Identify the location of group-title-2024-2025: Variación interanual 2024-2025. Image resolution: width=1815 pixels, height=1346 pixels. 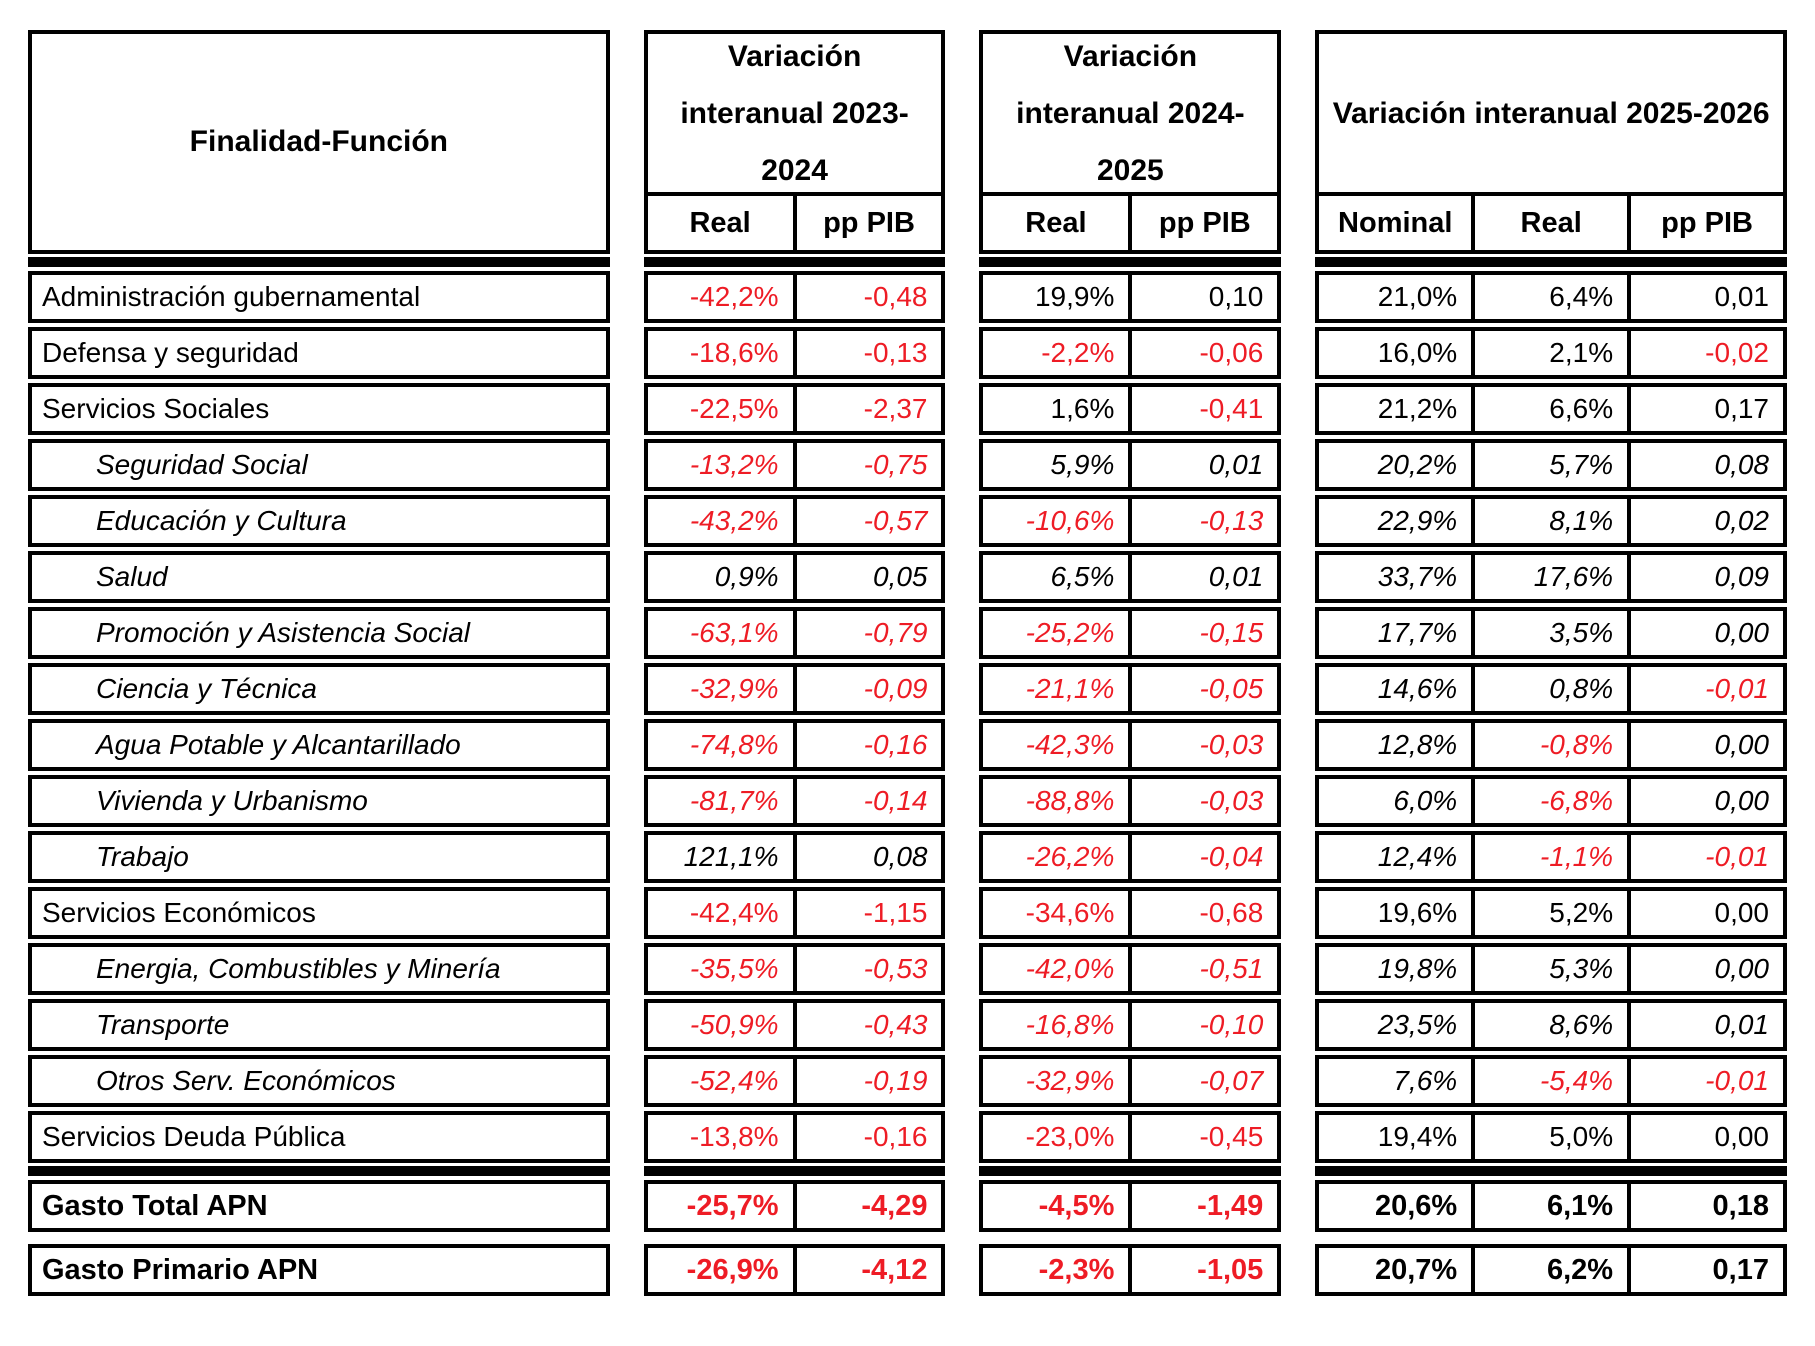
(1130, 111).